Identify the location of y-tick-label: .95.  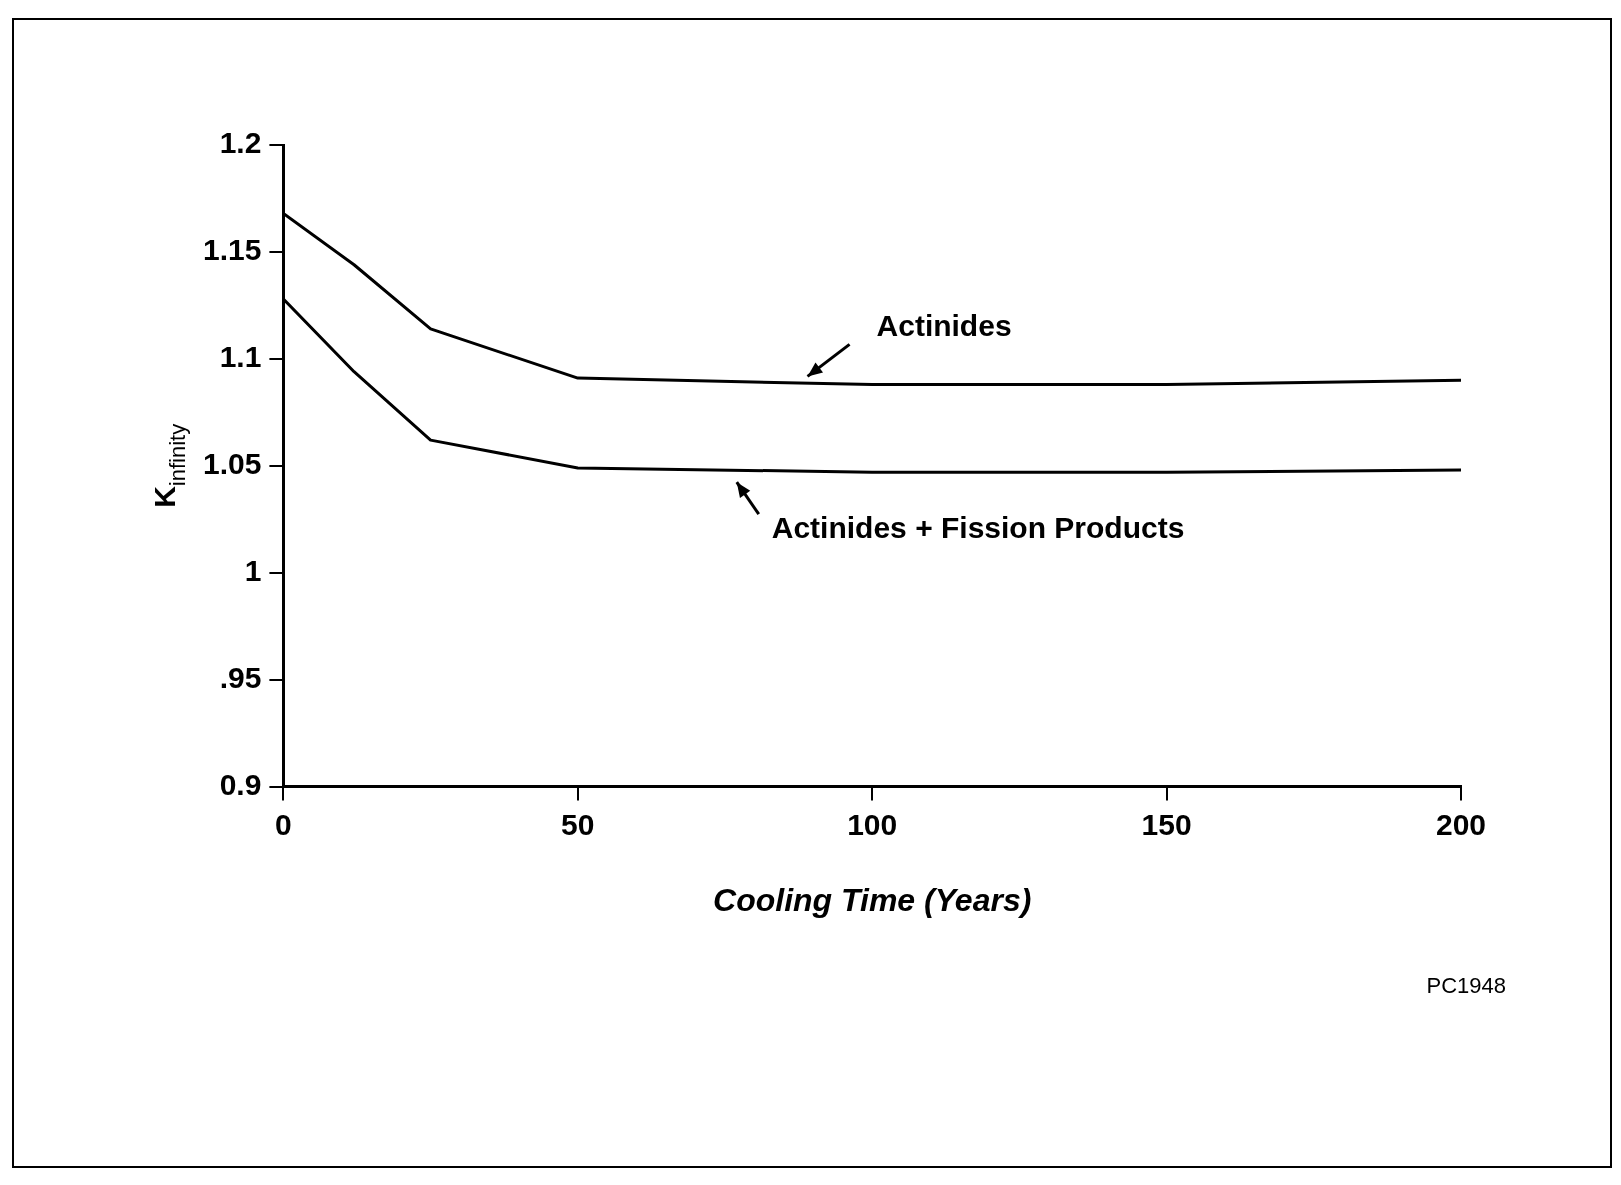
(240, 677).